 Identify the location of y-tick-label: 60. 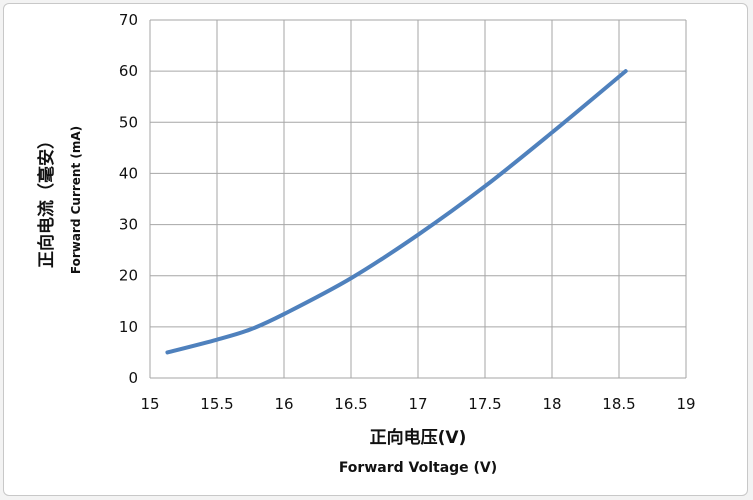
(128, 71).